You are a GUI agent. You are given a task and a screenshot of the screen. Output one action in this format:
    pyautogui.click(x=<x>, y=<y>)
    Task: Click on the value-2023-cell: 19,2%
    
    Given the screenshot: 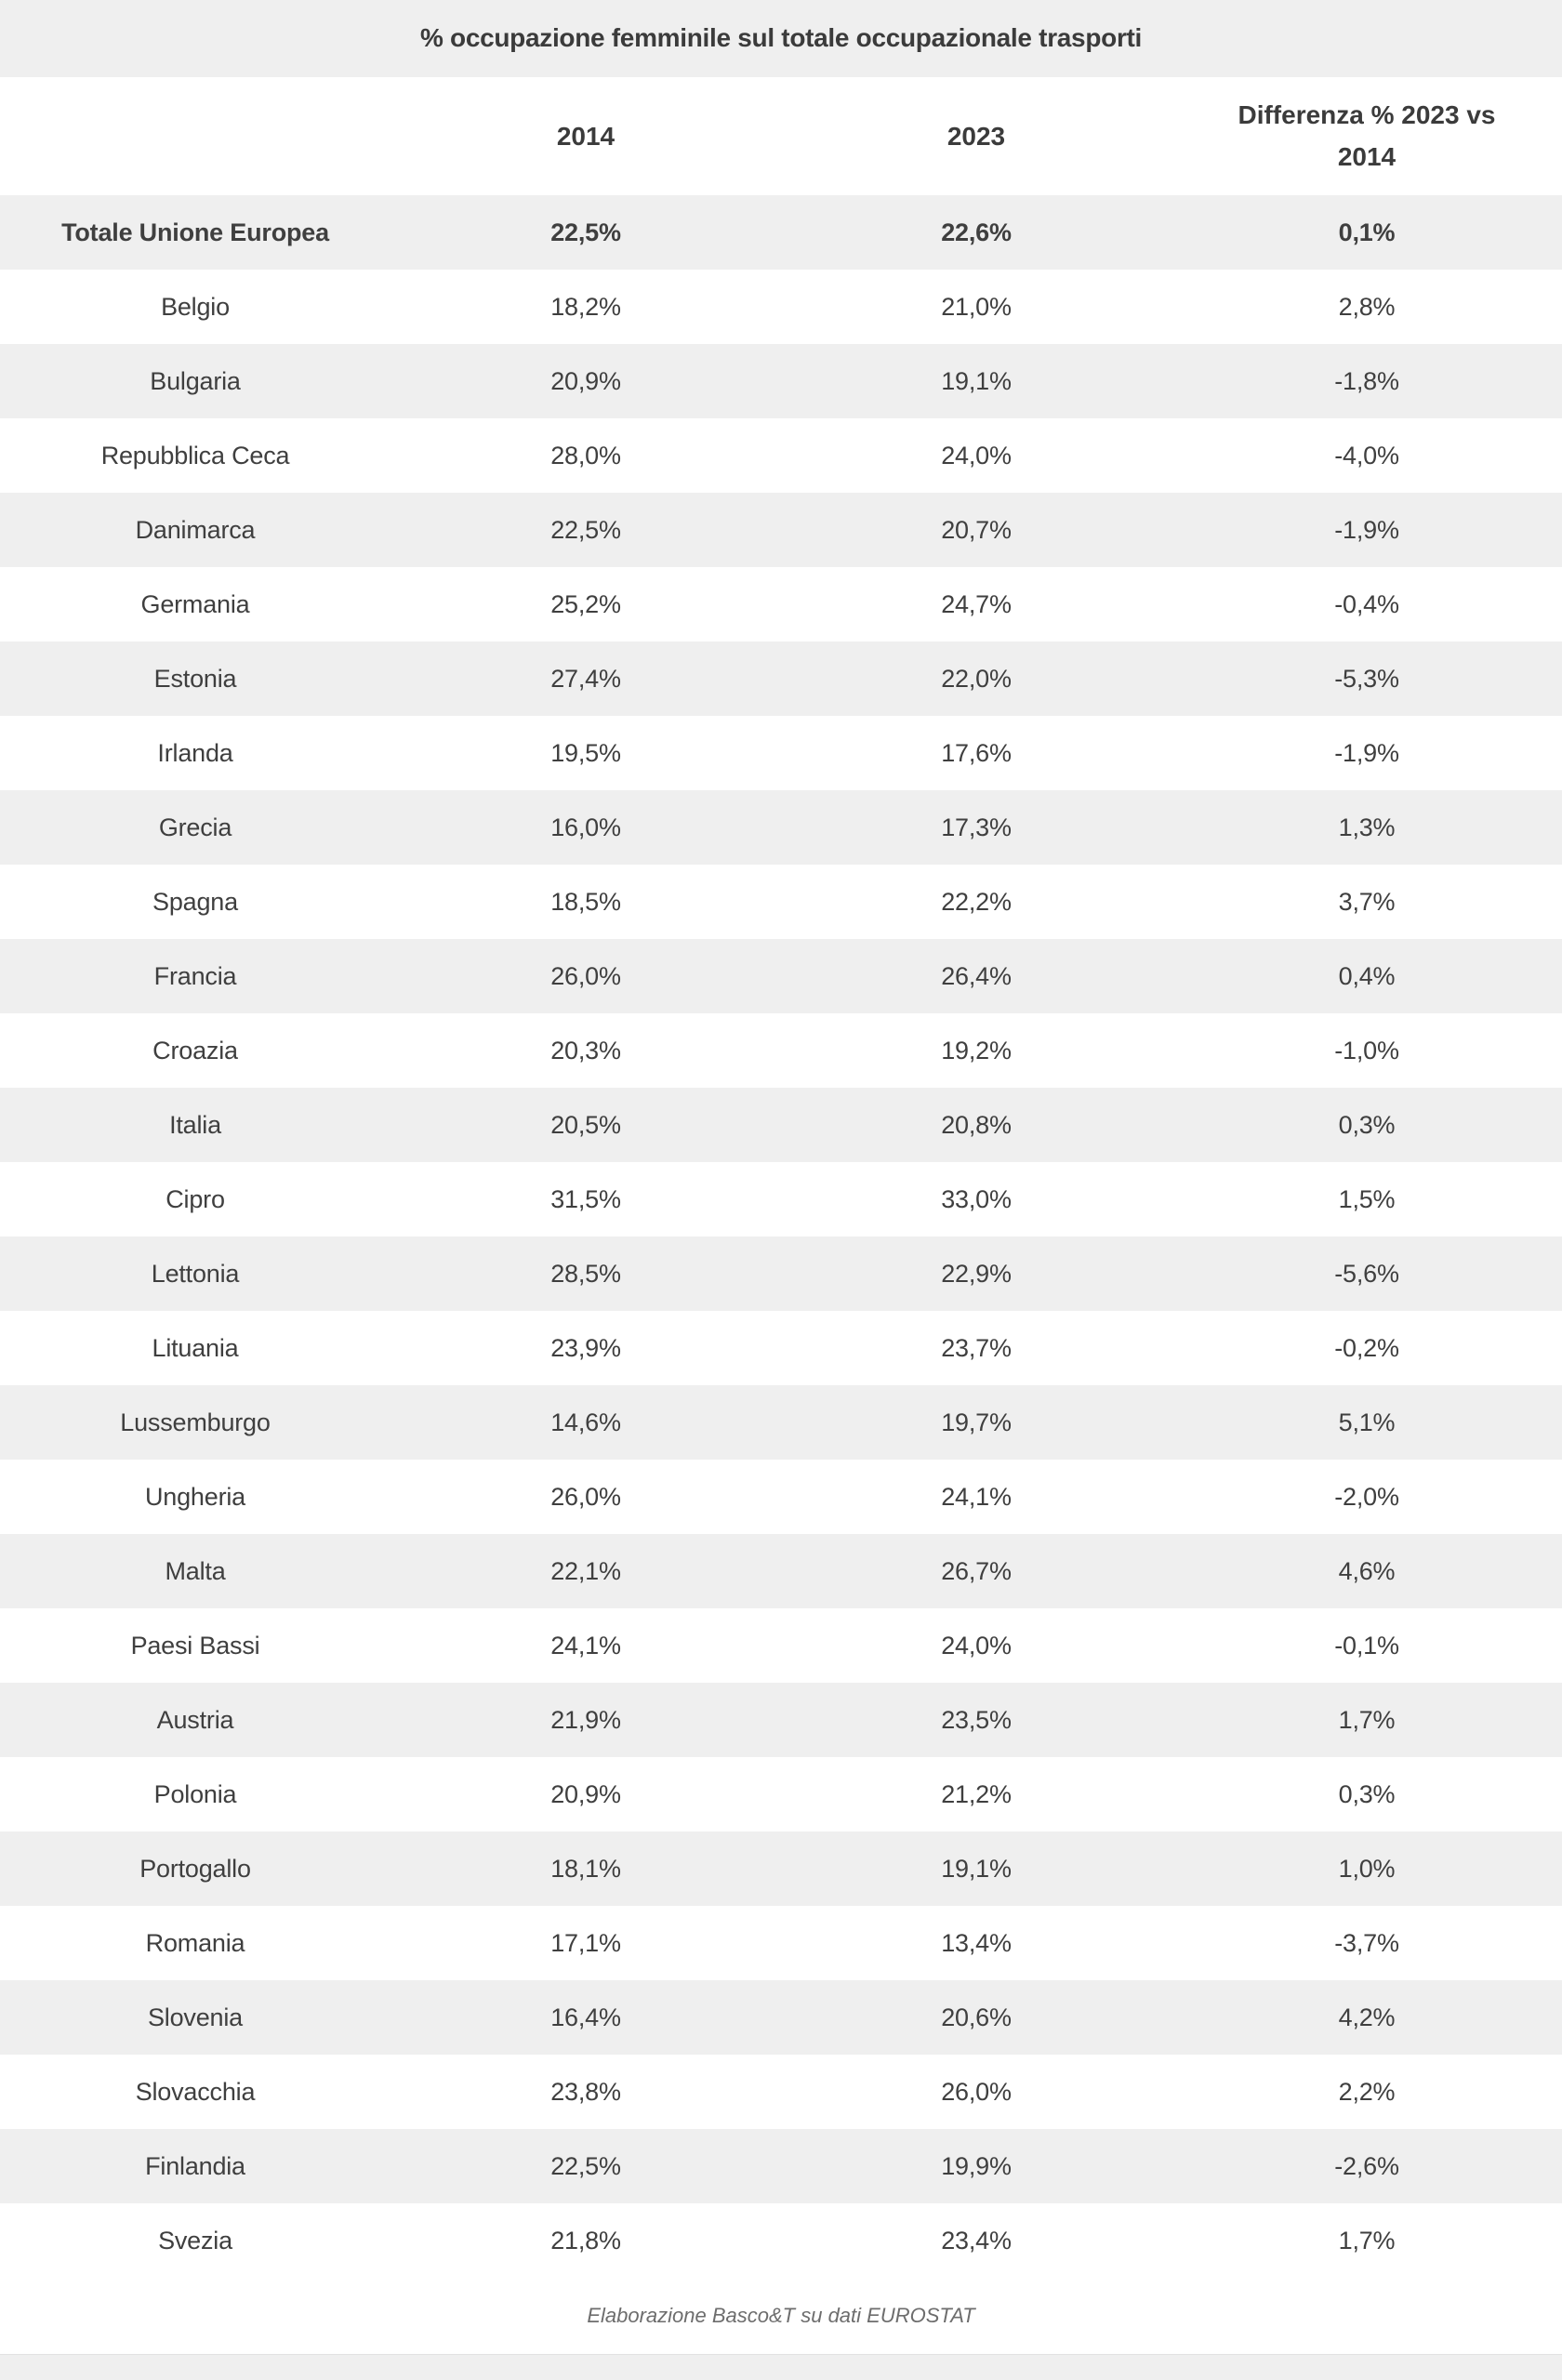 What is the action you would take?
    pyautogui.click(x=976, y=1050)
    